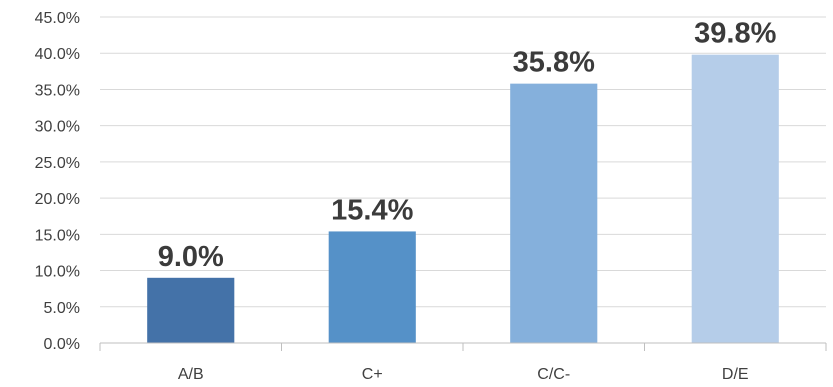 Image resolution: width=833 pixels, height=387 pixels. What do you see at coordinates (57, 272) in the screenshot?
I see `y-tick-label: 10.0%` at bounding box center [57, 272].